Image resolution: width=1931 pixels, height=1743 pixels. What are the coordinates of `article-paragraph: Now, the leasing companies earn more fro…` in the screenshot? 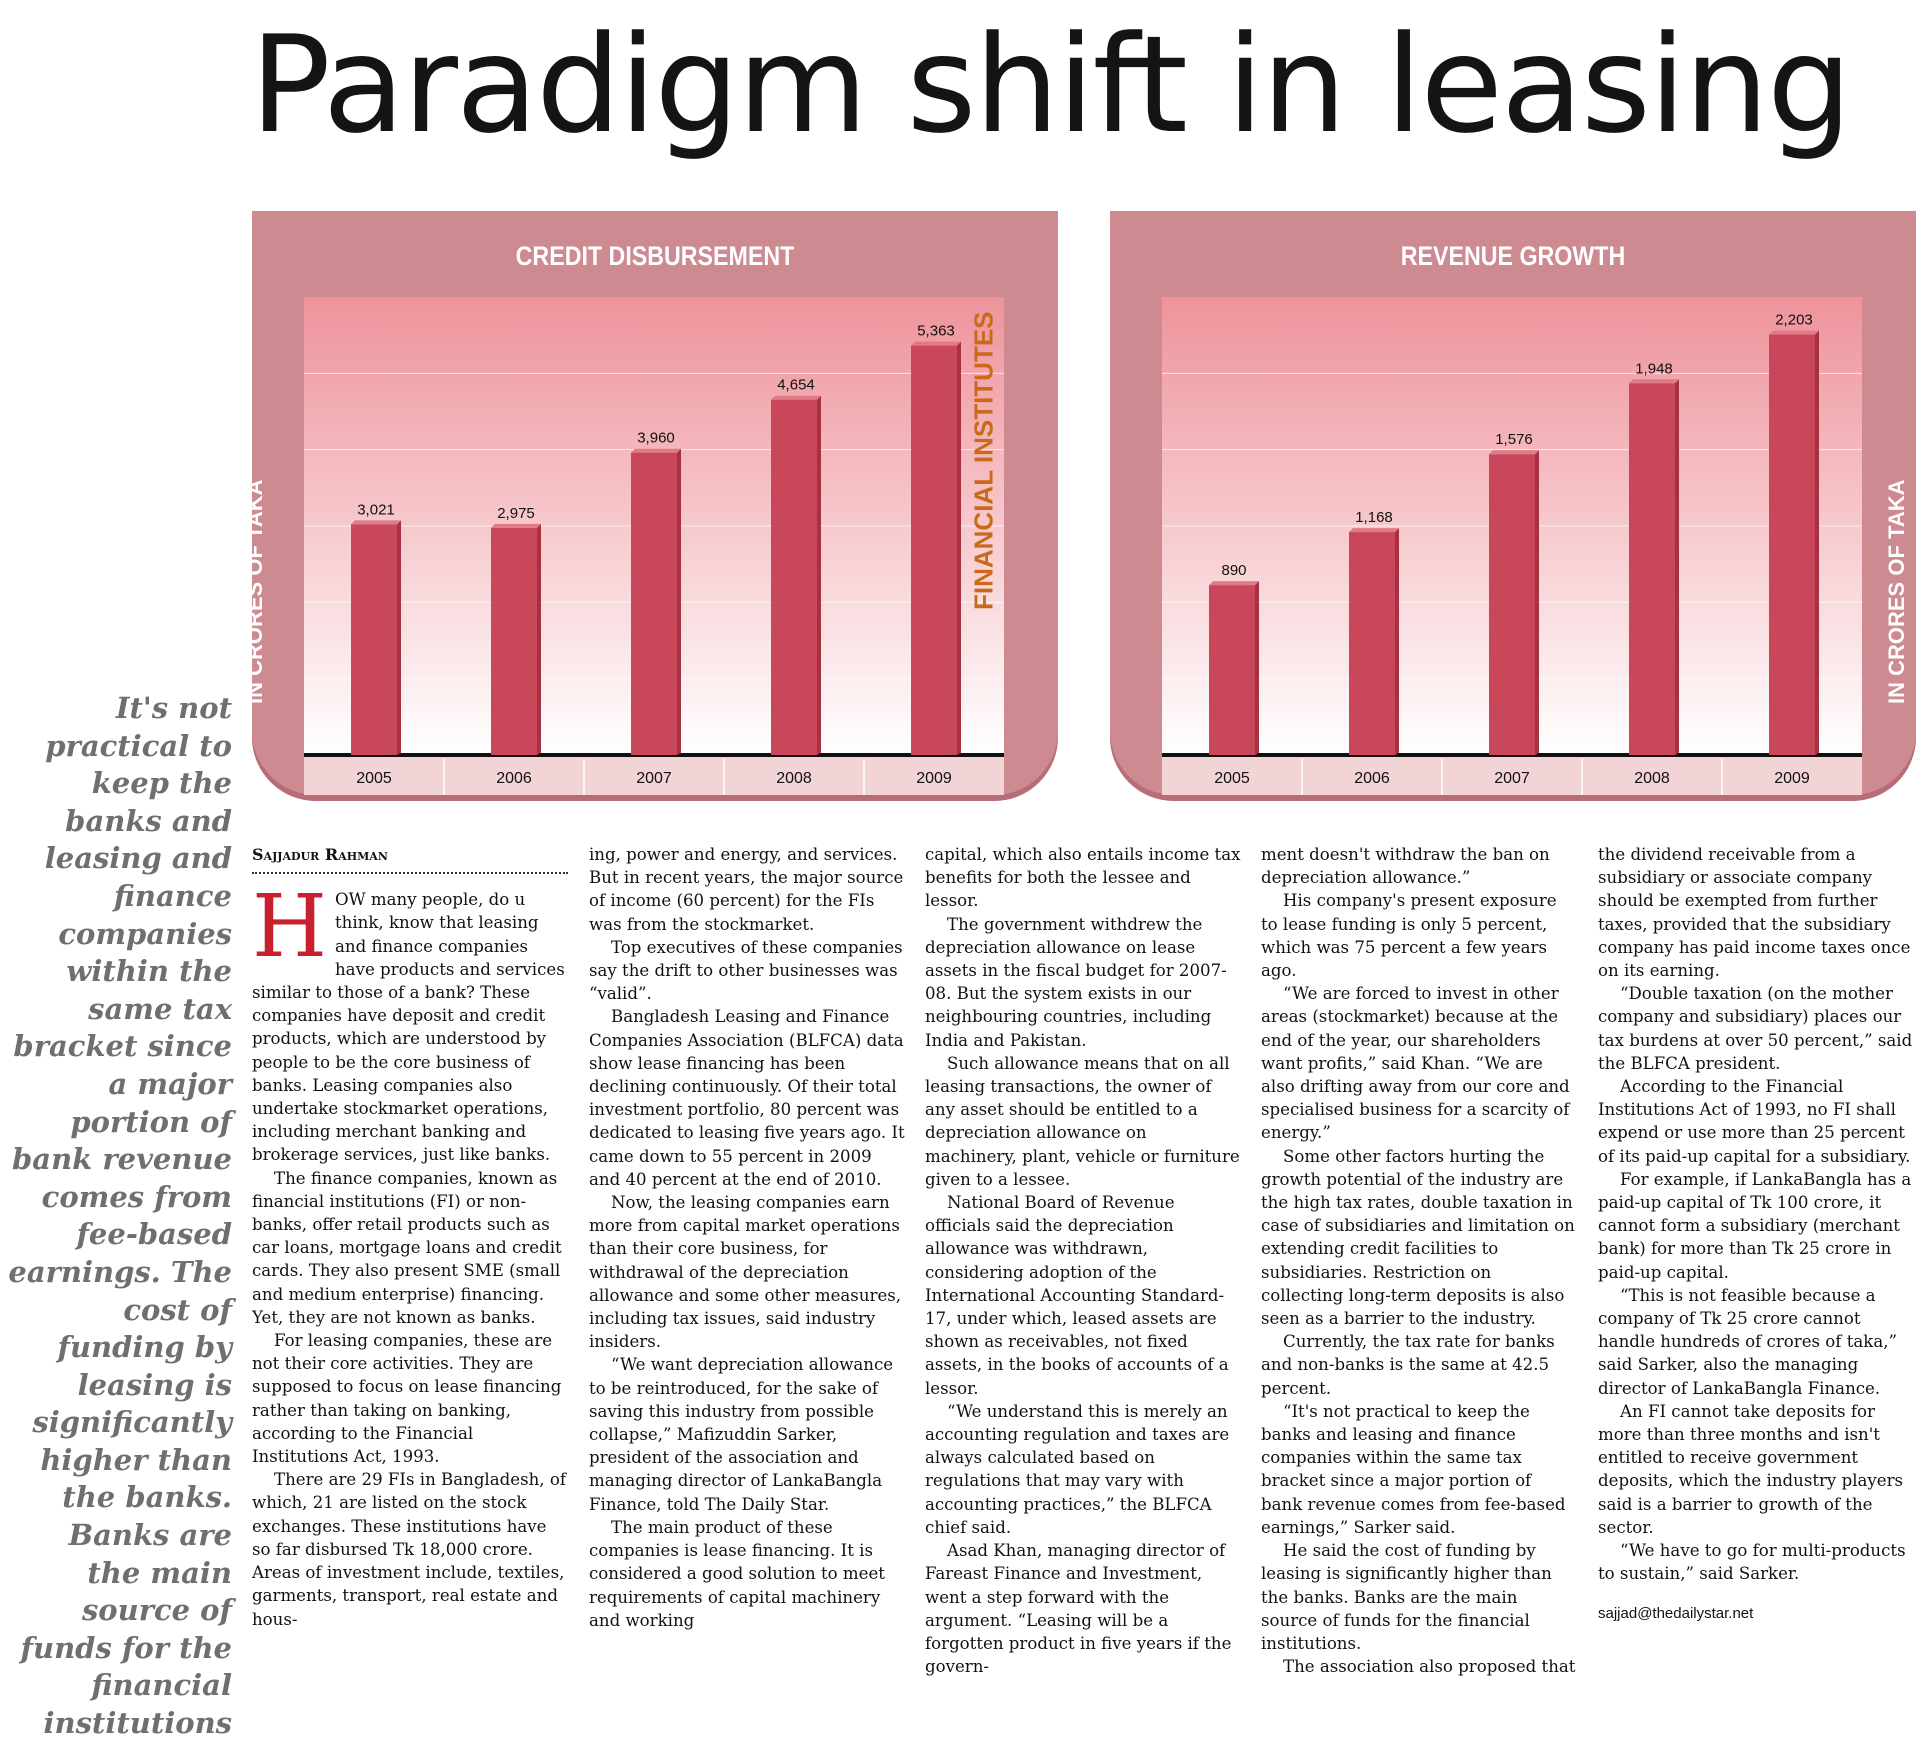 It's located at (745, 1272).